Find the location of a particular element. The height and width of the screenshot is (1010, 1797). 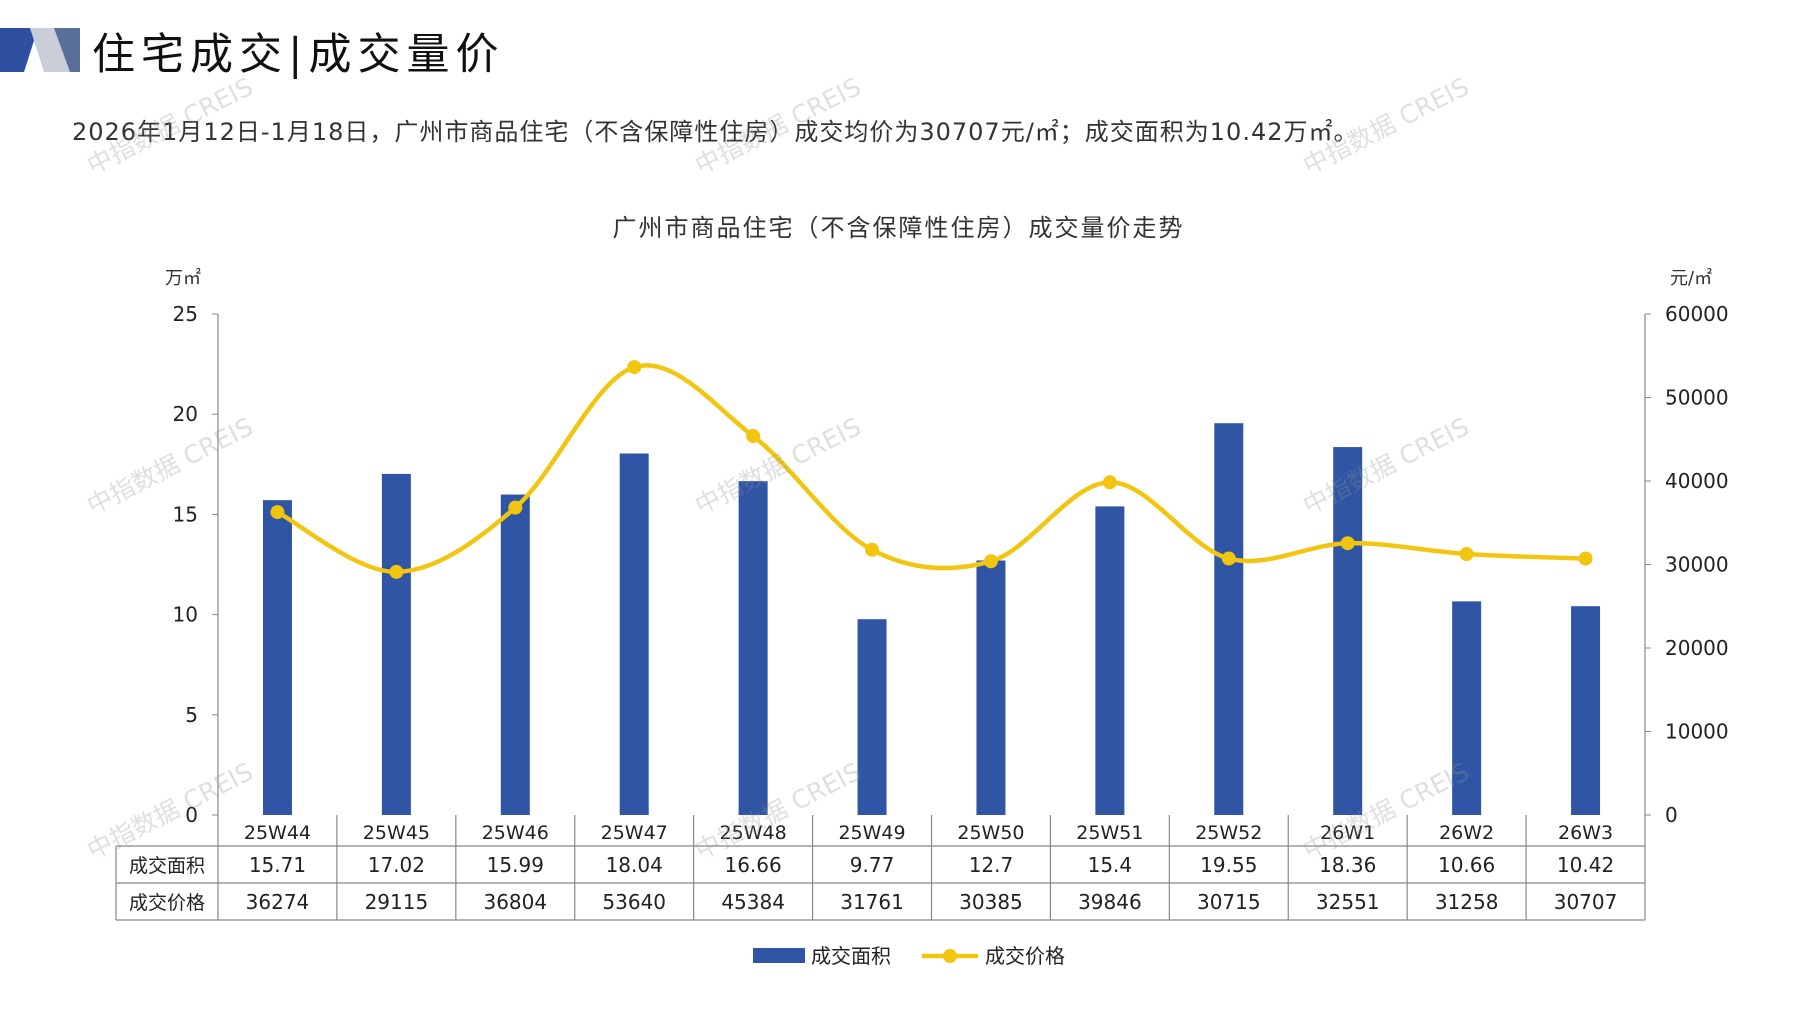

table-cell-price: 36274 is located at coordinates (278, 902).